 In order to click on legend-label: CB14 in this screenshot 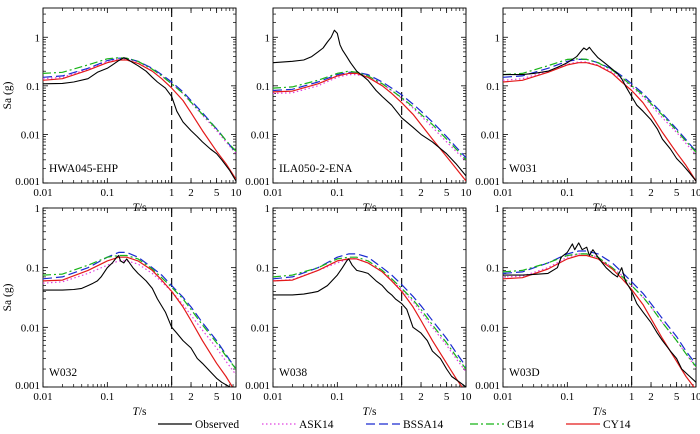, I will do `click(520, 425)`.